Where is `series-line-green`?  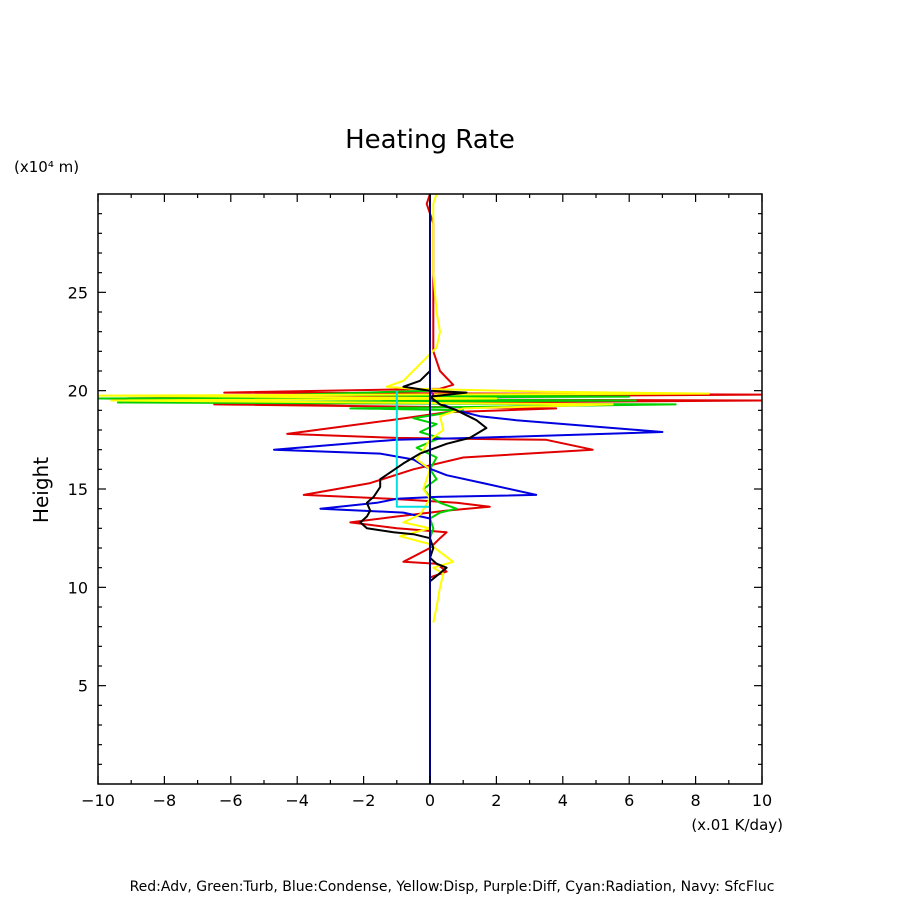 series-line-green is located at coordinates (387, 464).